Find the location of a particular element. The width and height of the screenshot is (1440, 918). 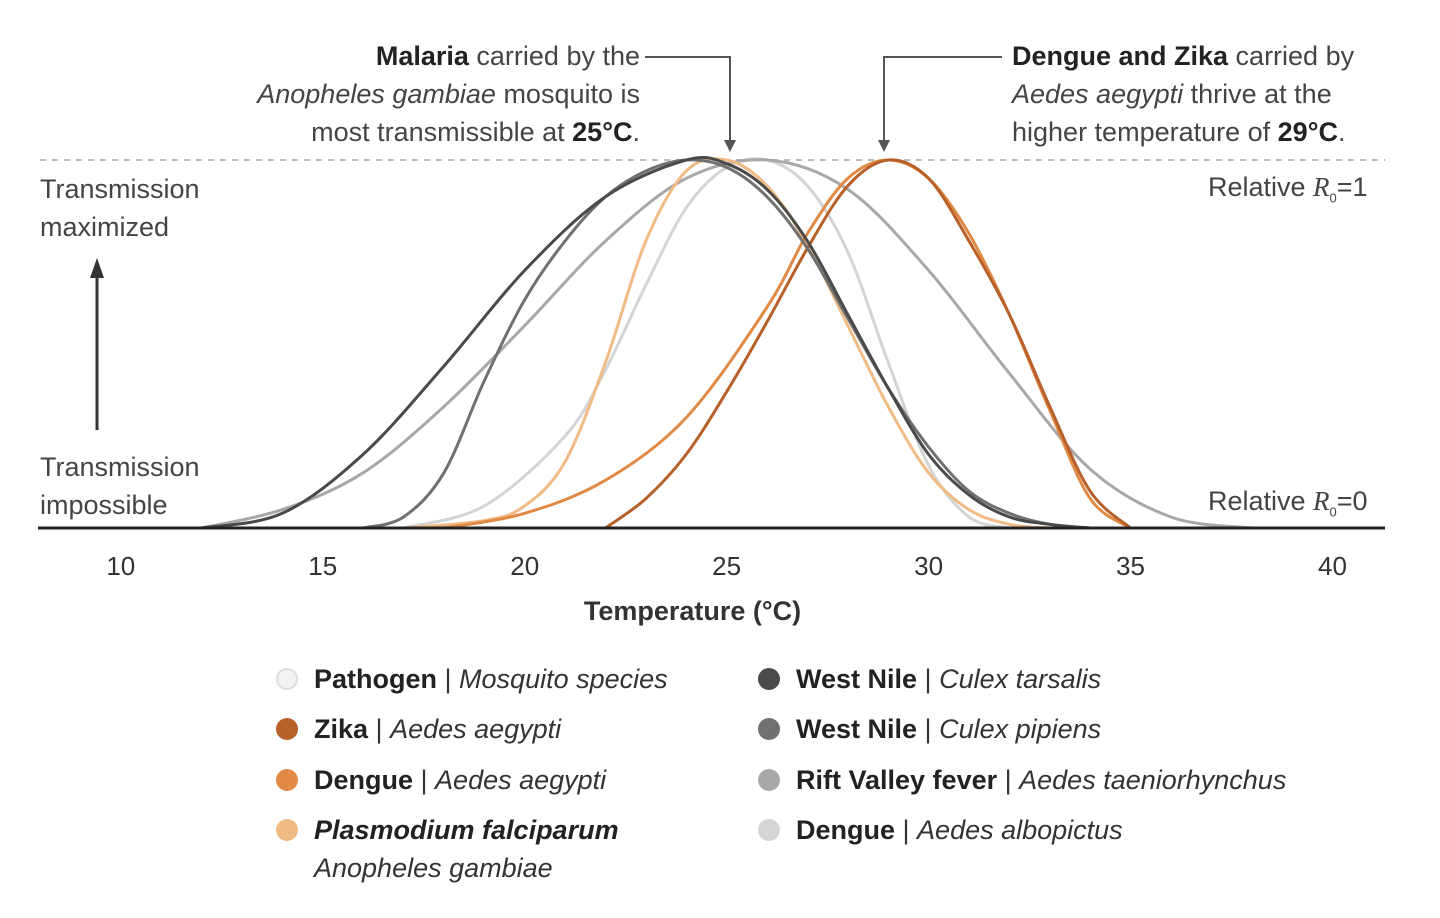

annotation-left-end: . is located at coordinates (636, 132).